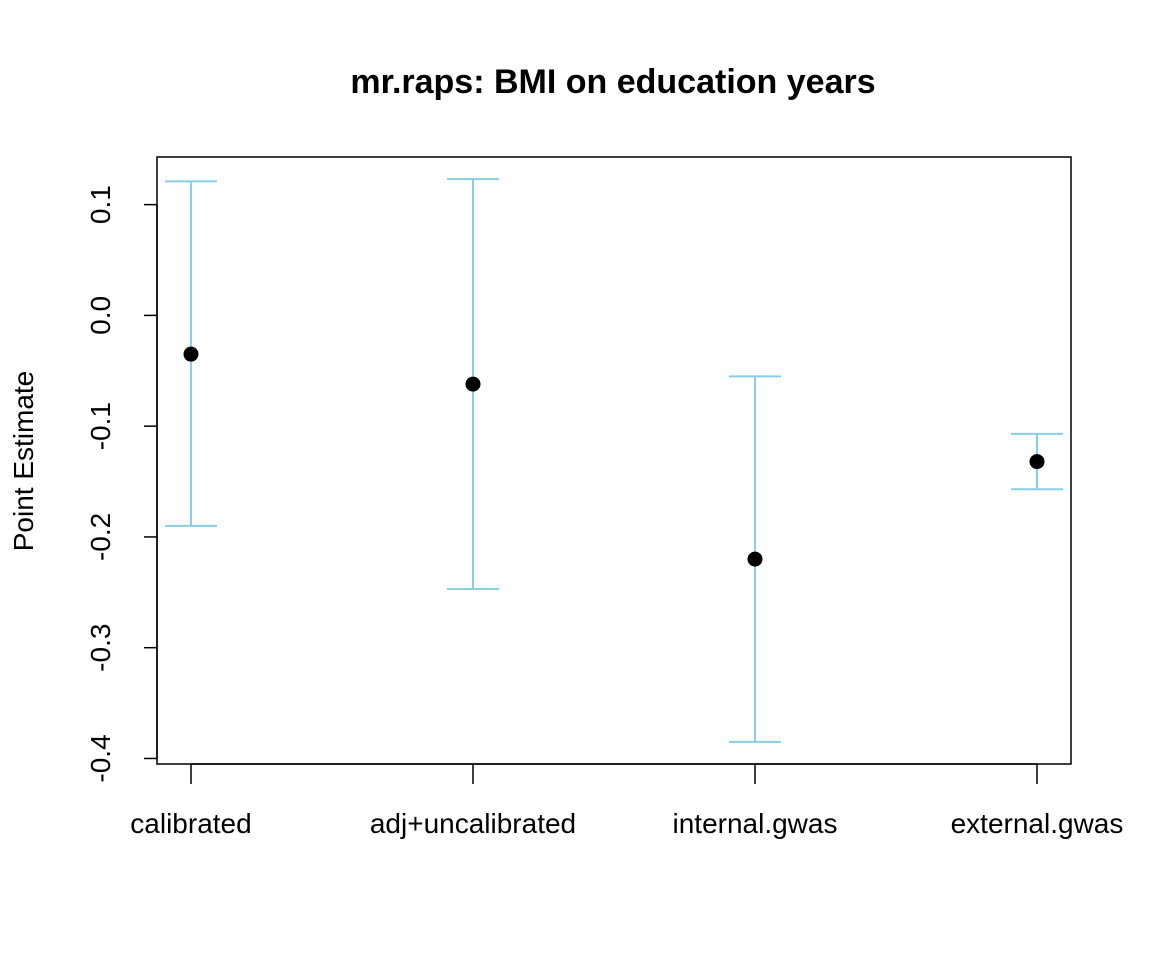  Describe the element at coordinates (100, 204) in the screenshot. I see `y-tick-label: 0.1` at that location.